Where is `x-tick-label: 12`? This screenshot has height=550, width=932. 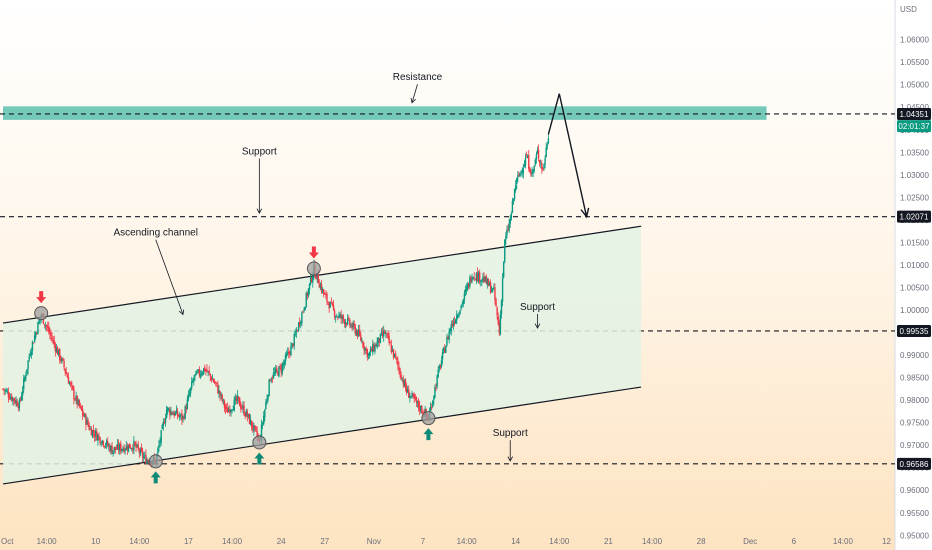 x-tick-label: 12 is located at coordinates (886, 541).